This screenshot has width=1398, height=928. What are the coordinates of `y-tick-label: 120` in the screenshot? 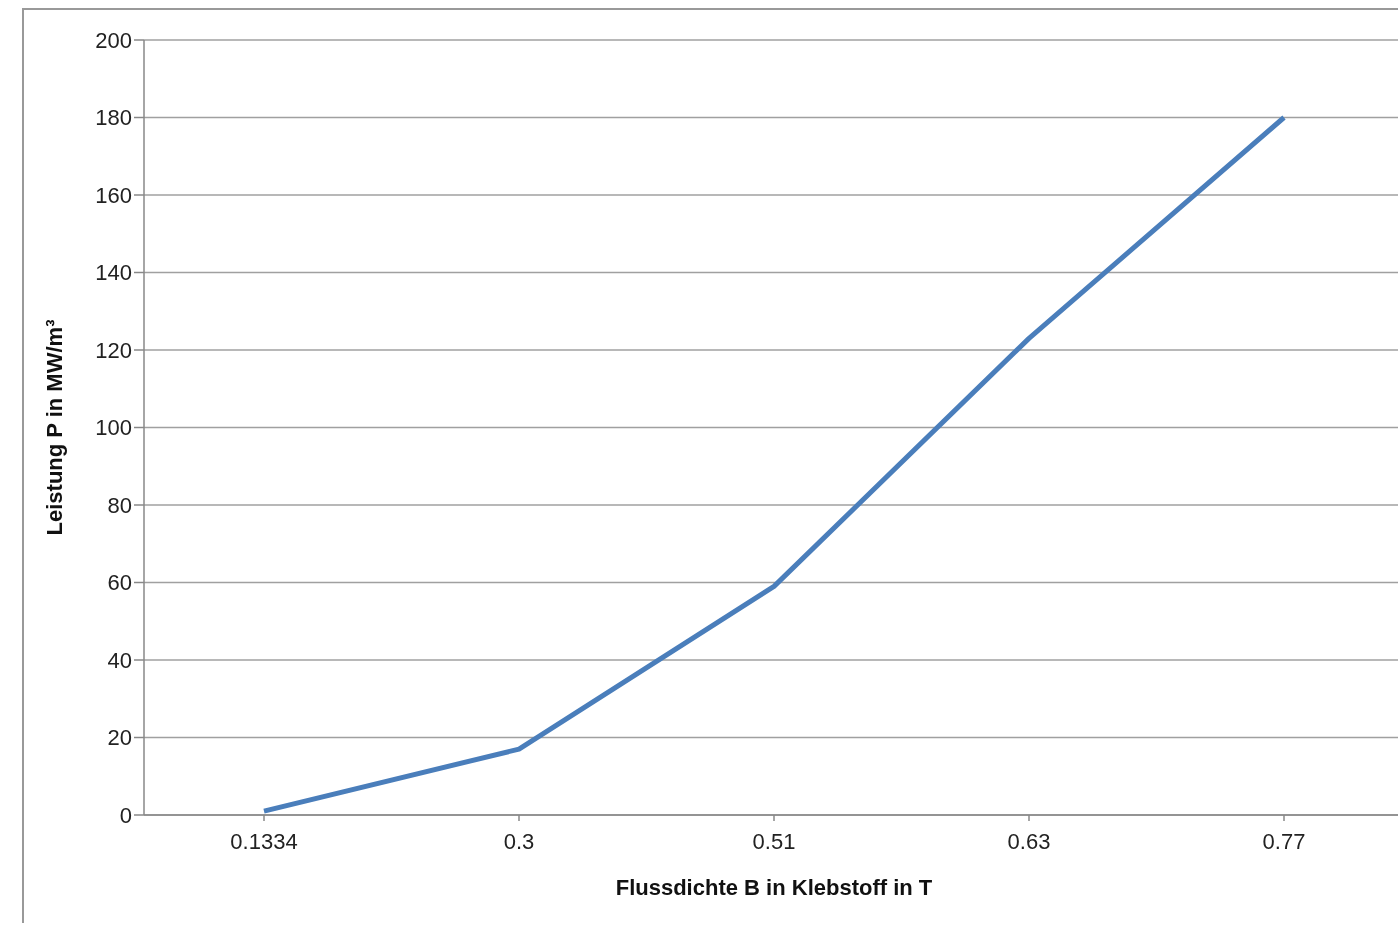 It's located at (113, 350).